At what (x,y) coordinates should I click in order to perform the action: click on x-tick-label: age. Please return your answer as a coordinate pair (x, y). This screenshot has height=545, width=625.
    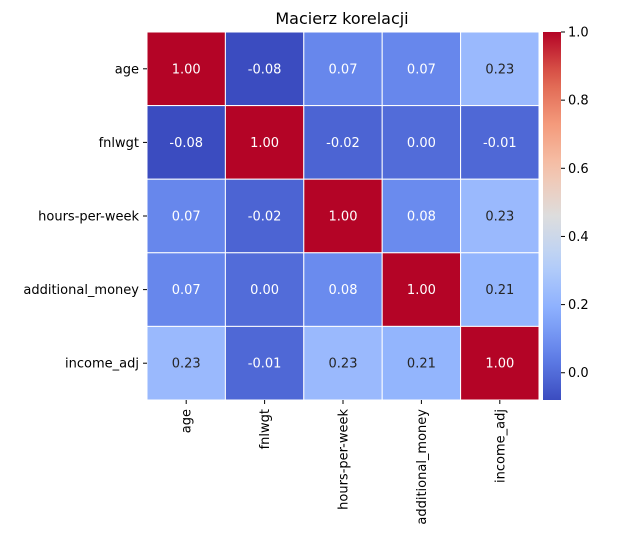
    Looking at the image, I should click on (187, 421).